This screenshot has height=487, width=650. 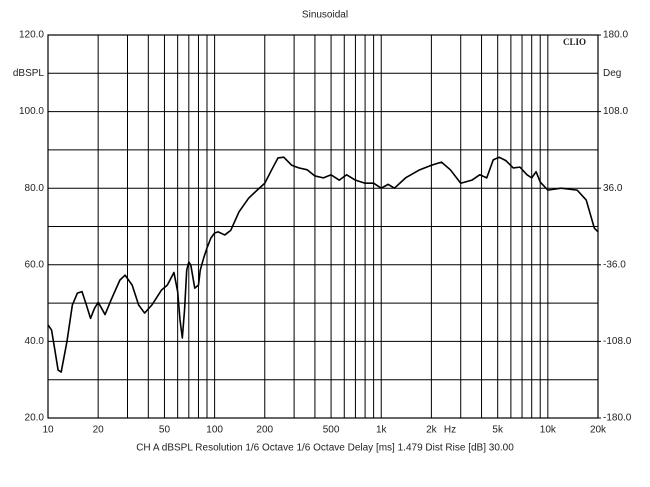 What do you see at coordinates (382, 430) in the screenshot?
I see `x-tick-label: 1k` at bounding box center [382, 430].